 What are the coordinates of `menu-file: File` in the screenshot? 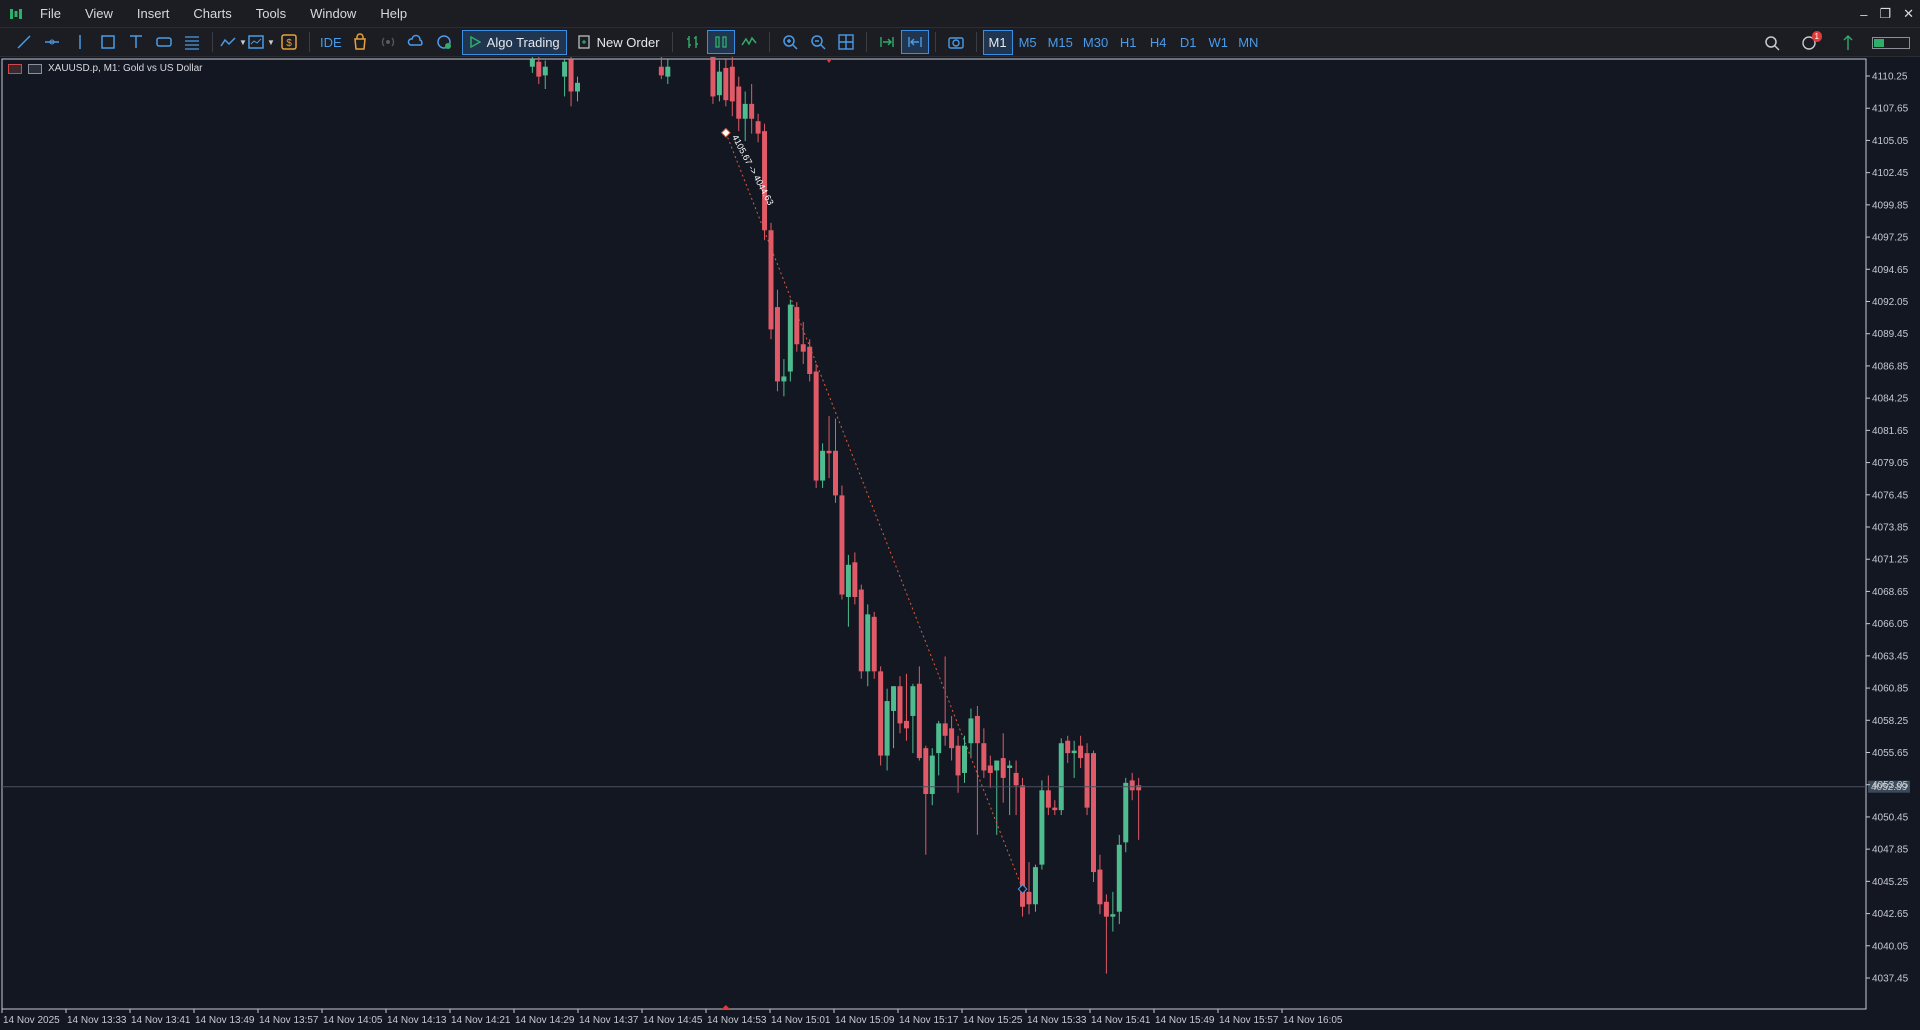 It's located at (50, 13).